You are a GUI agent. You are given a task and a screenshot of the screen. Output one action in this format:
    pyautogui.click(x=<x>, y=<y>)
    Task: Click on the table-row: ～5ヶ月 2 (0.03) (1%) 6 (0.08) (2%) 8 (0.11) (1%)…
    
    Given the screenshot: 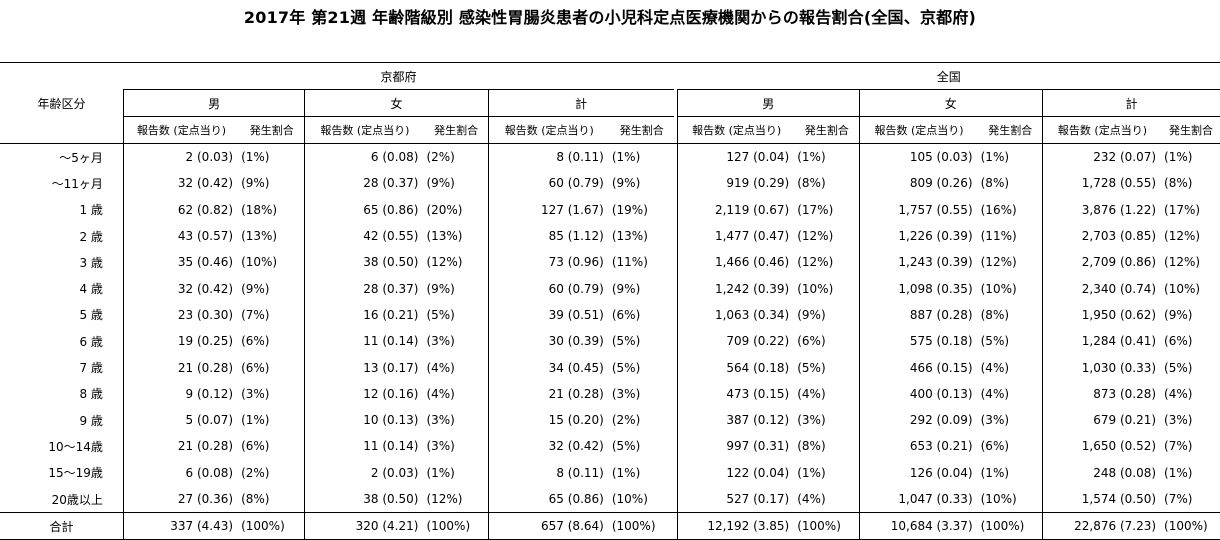 What is the action you would take?
    pyautogui.click(x=610, y=157)
    